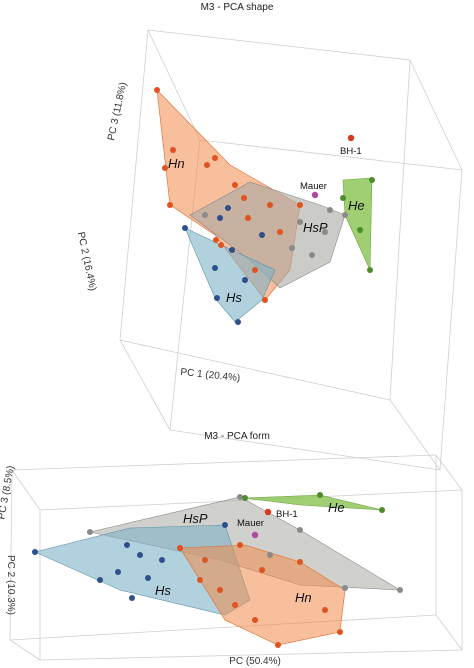 The height and width of the screenshot is (668, 474). I want to click on z-axis-label: PC 3 (11.8%), so click(117, 111).